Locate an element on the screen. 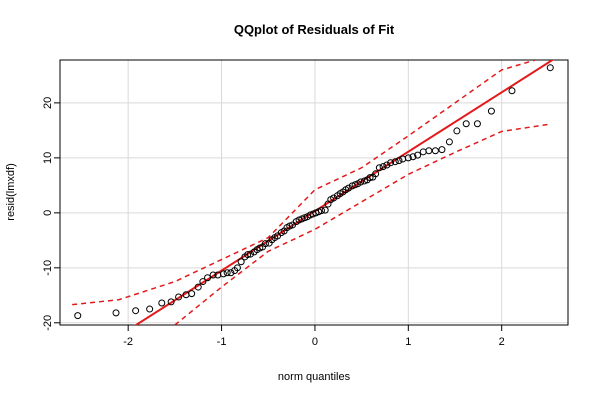 This screenshot has height=400, width=600. x-tick-label: -1 is located at coordinates (222, 342).